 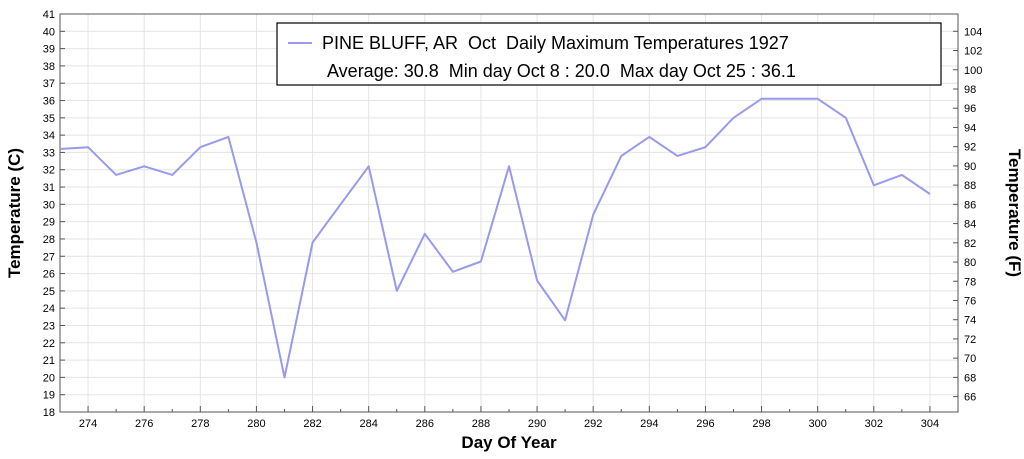 I want to click on x-tick-label: 296, so click(x=705, y=424).